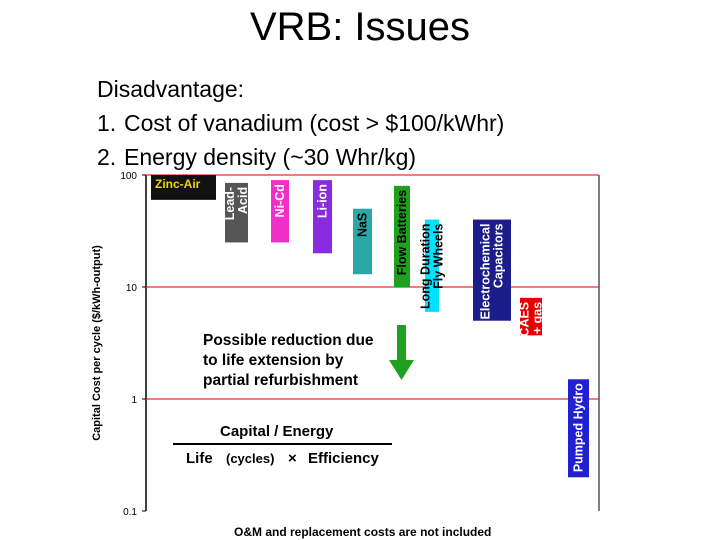 Image resolution: width=720 pixels, height=540 pixels. Describe the element at coordinates (107, 123) in the screenshot. I see `bullet-number: 1.` at that location.